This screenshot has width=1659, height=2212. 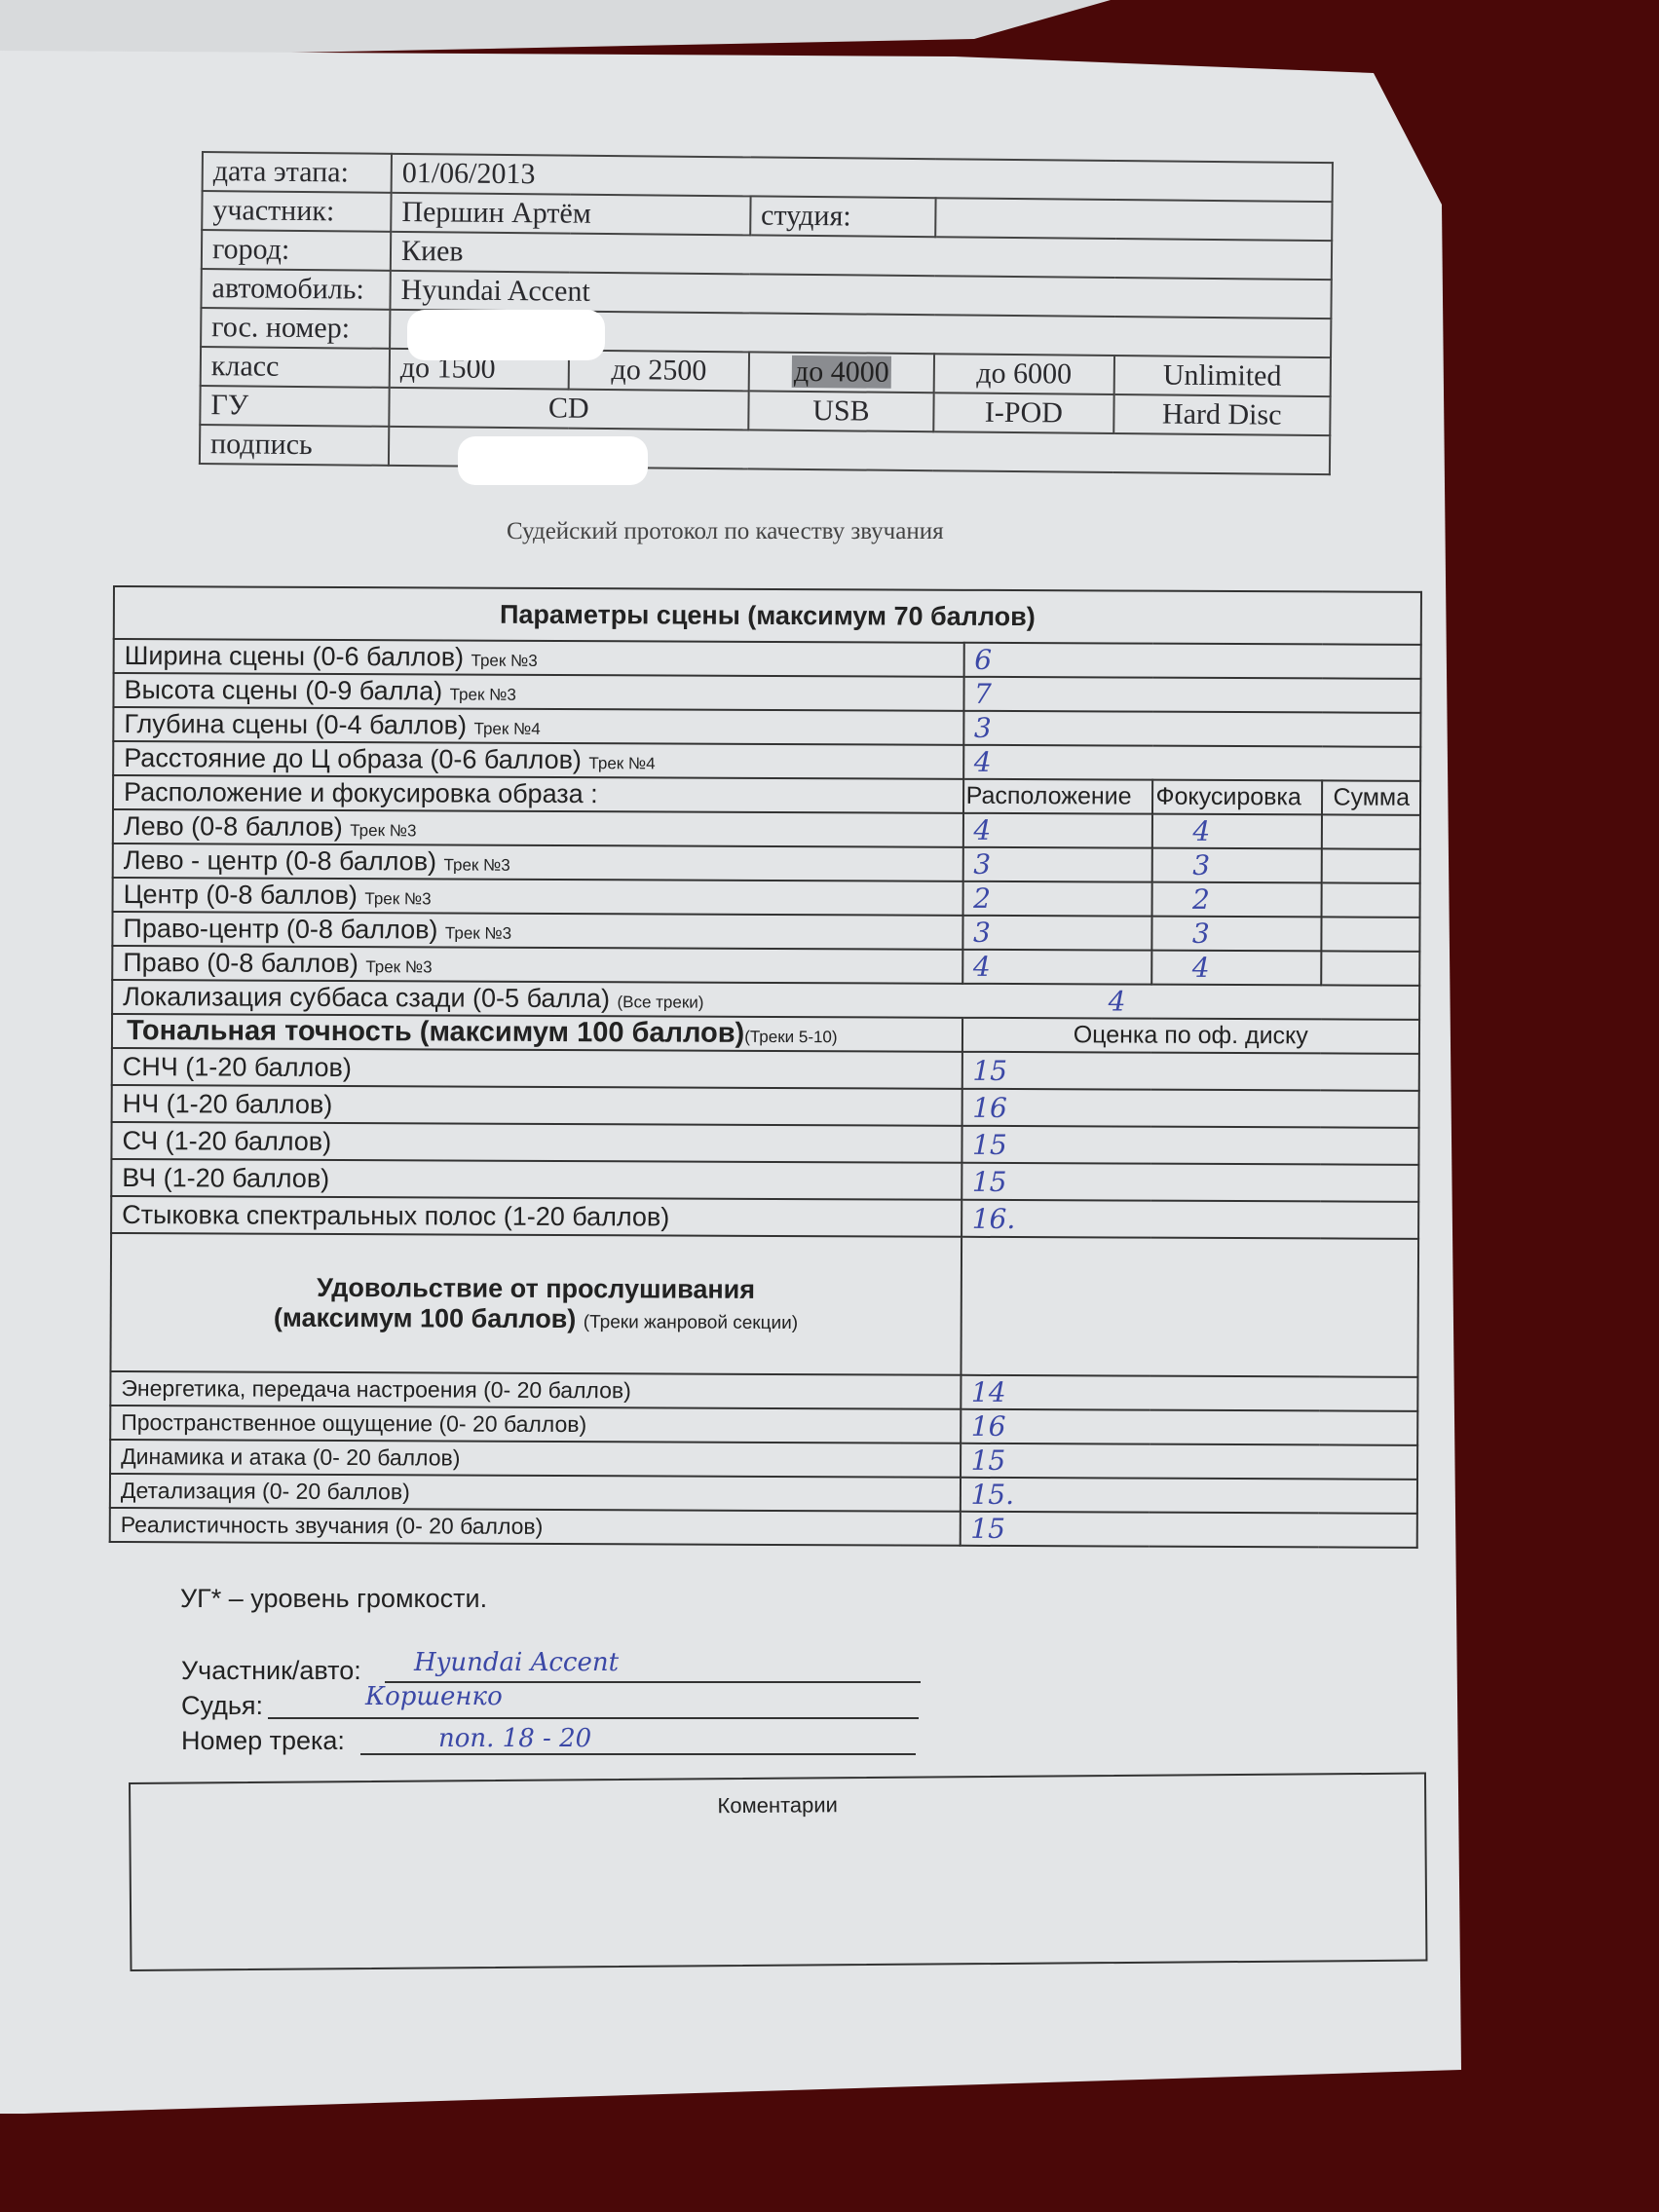 What do you see at coordinates (1222, 377) in the screenshot?
I see `class-option: Unlimited` at bounding box center [1222, 377].